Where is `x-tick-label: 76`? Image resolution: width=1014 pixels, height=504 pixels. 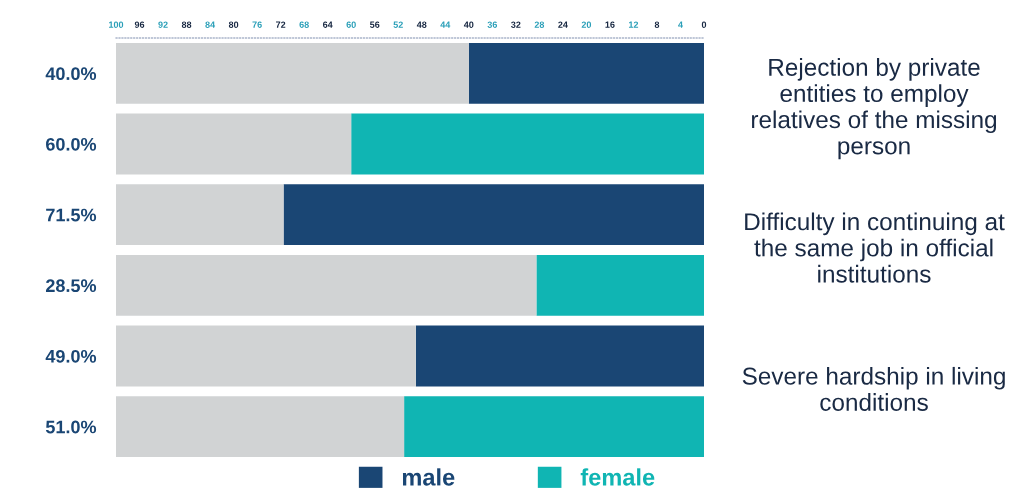
x-tick-label: 76 is located at coordinates (257, 24).